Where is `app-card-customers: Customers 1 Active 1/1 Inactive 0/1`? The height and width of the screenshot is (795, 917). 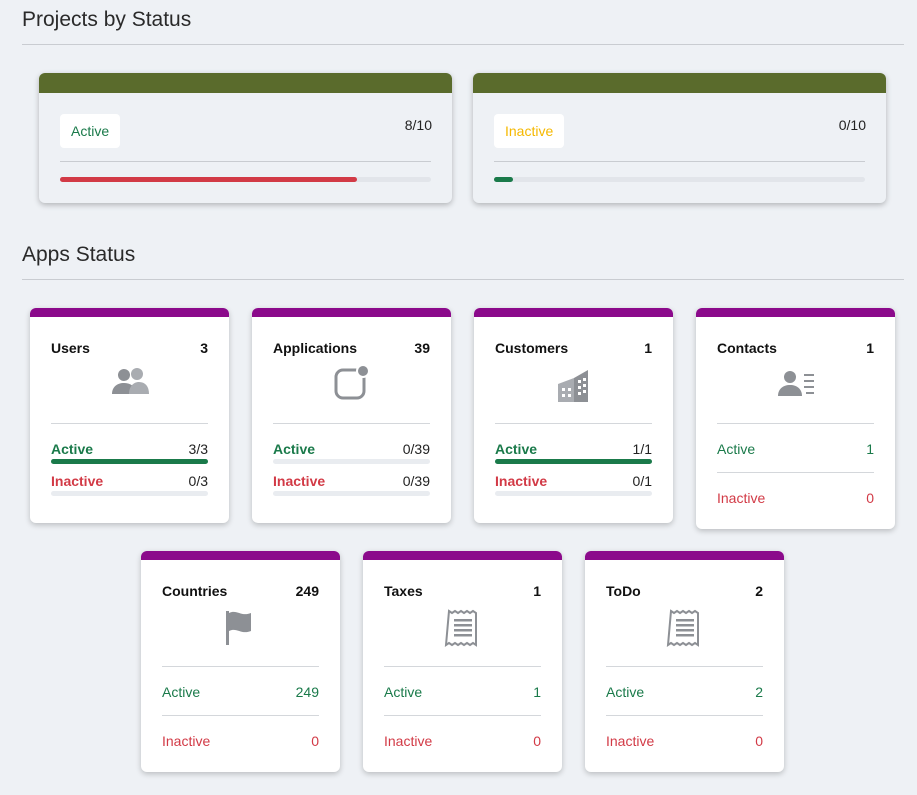
app-card-customers: Customers 1 Active 1/1 Inactive 0/1 is located at coordinates (573, 415).